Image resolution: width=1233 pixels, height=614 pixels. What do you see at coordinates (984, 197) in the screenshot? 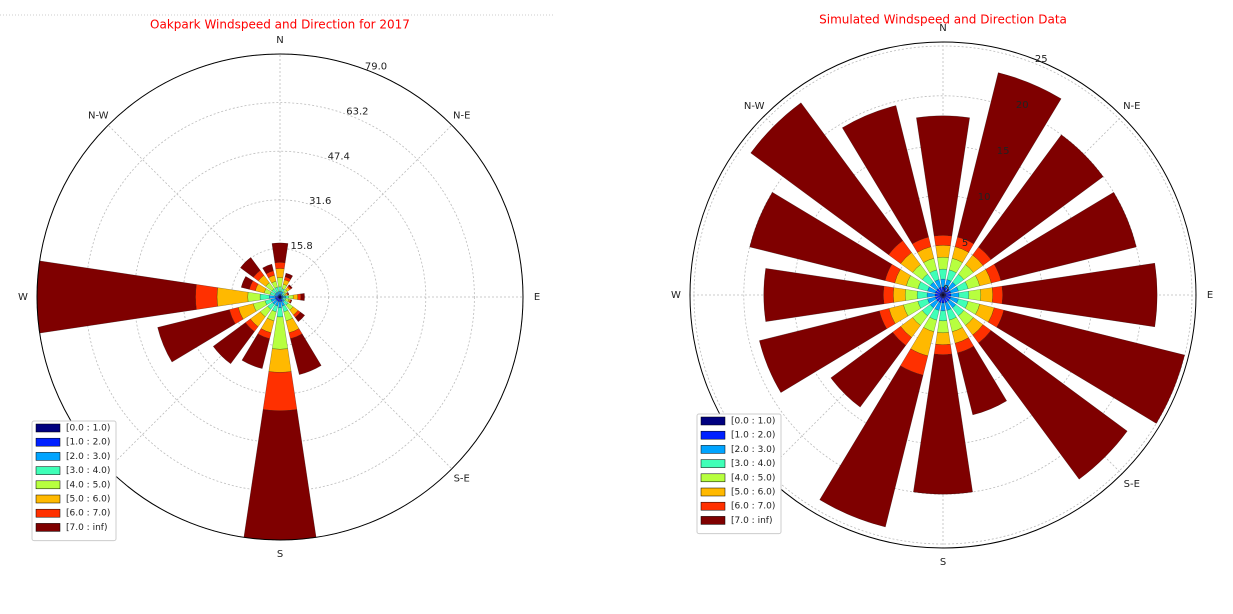
I see `r-tick-label: 10` at bounding box center [984, 197].